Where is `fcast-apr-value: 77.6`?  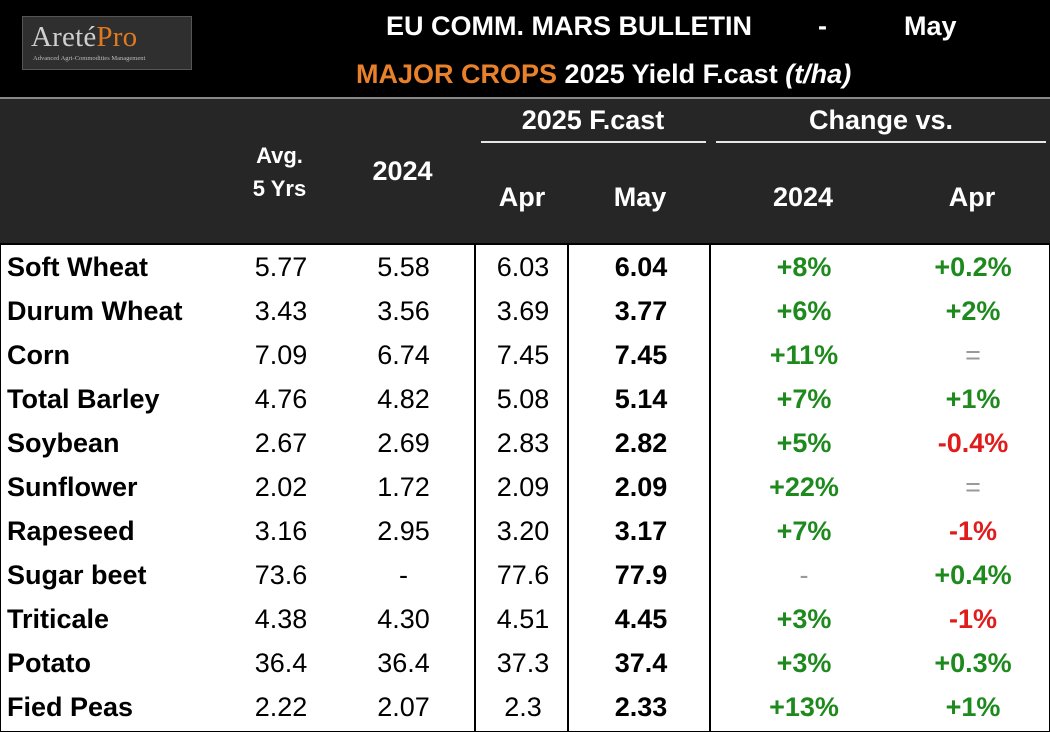
fcast-apr-value: 77.6 is located at coordinates (523, 575).